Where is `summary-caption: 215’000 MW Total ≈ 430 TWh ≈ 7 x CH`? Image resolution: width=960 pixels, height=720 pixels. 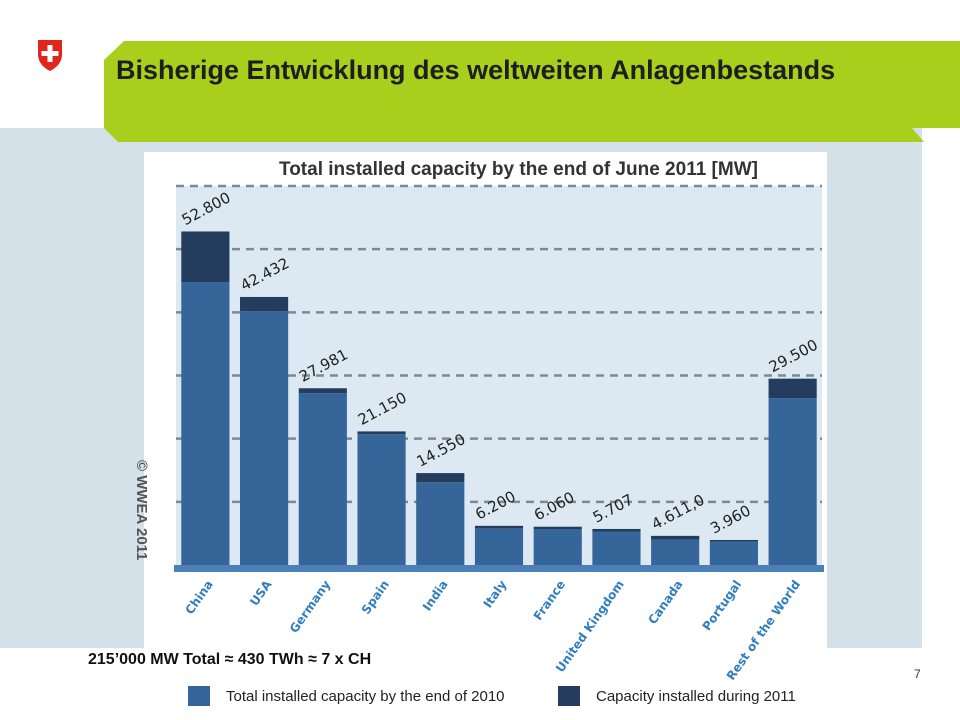
summary-caption: 215’000 MW Total ≈ 430 TWh ≈ 7 x CH is located at coordinates (230, 659).